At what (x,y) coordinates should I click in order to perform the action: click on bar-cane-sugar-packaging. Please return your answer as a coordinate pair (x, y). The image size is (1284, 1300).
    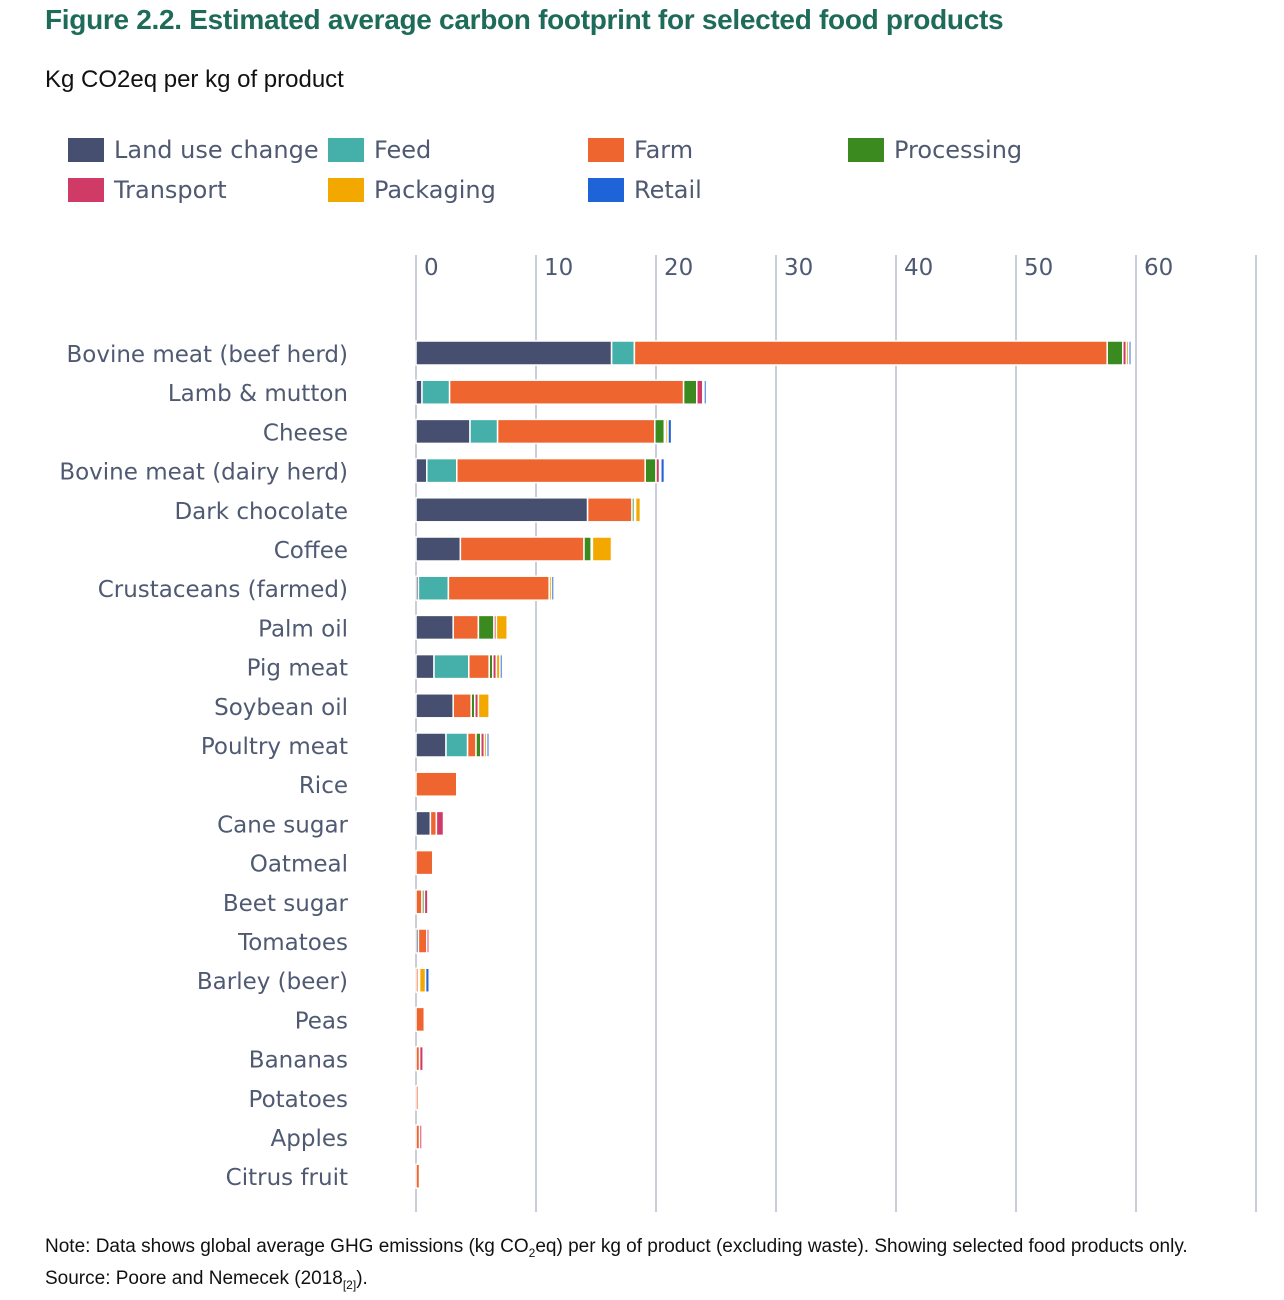
    Looking at the image, I should click on (444, 823).